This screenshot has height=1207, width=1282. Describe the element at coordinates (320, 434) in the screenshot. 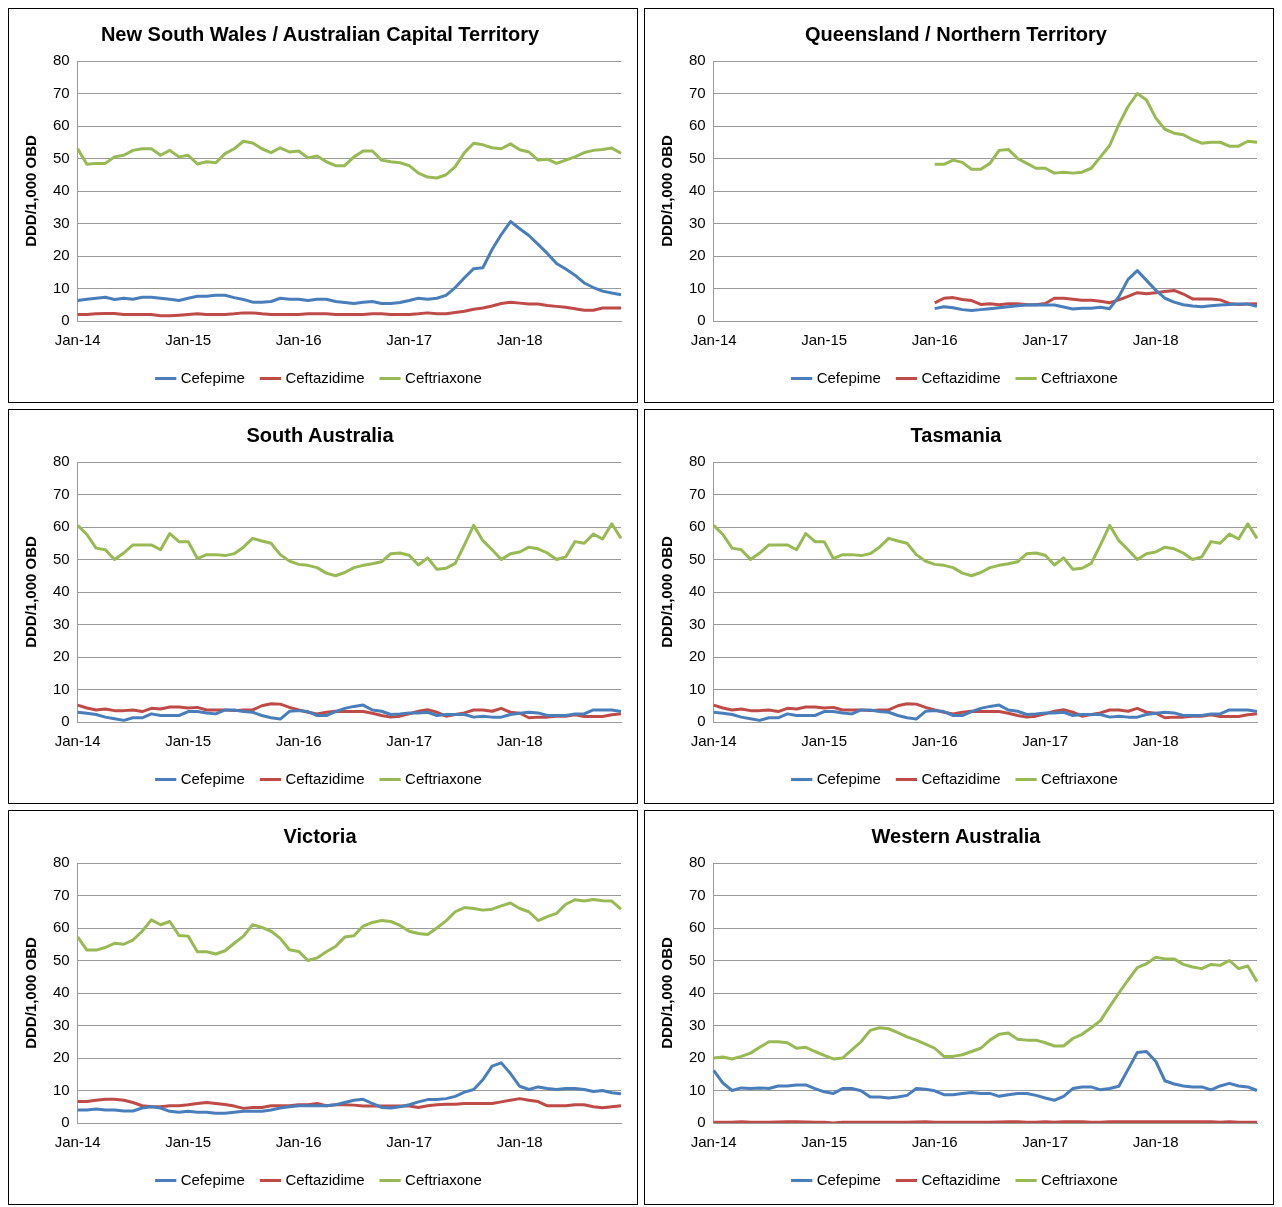

I see `chart-title: South Australia` at that location.